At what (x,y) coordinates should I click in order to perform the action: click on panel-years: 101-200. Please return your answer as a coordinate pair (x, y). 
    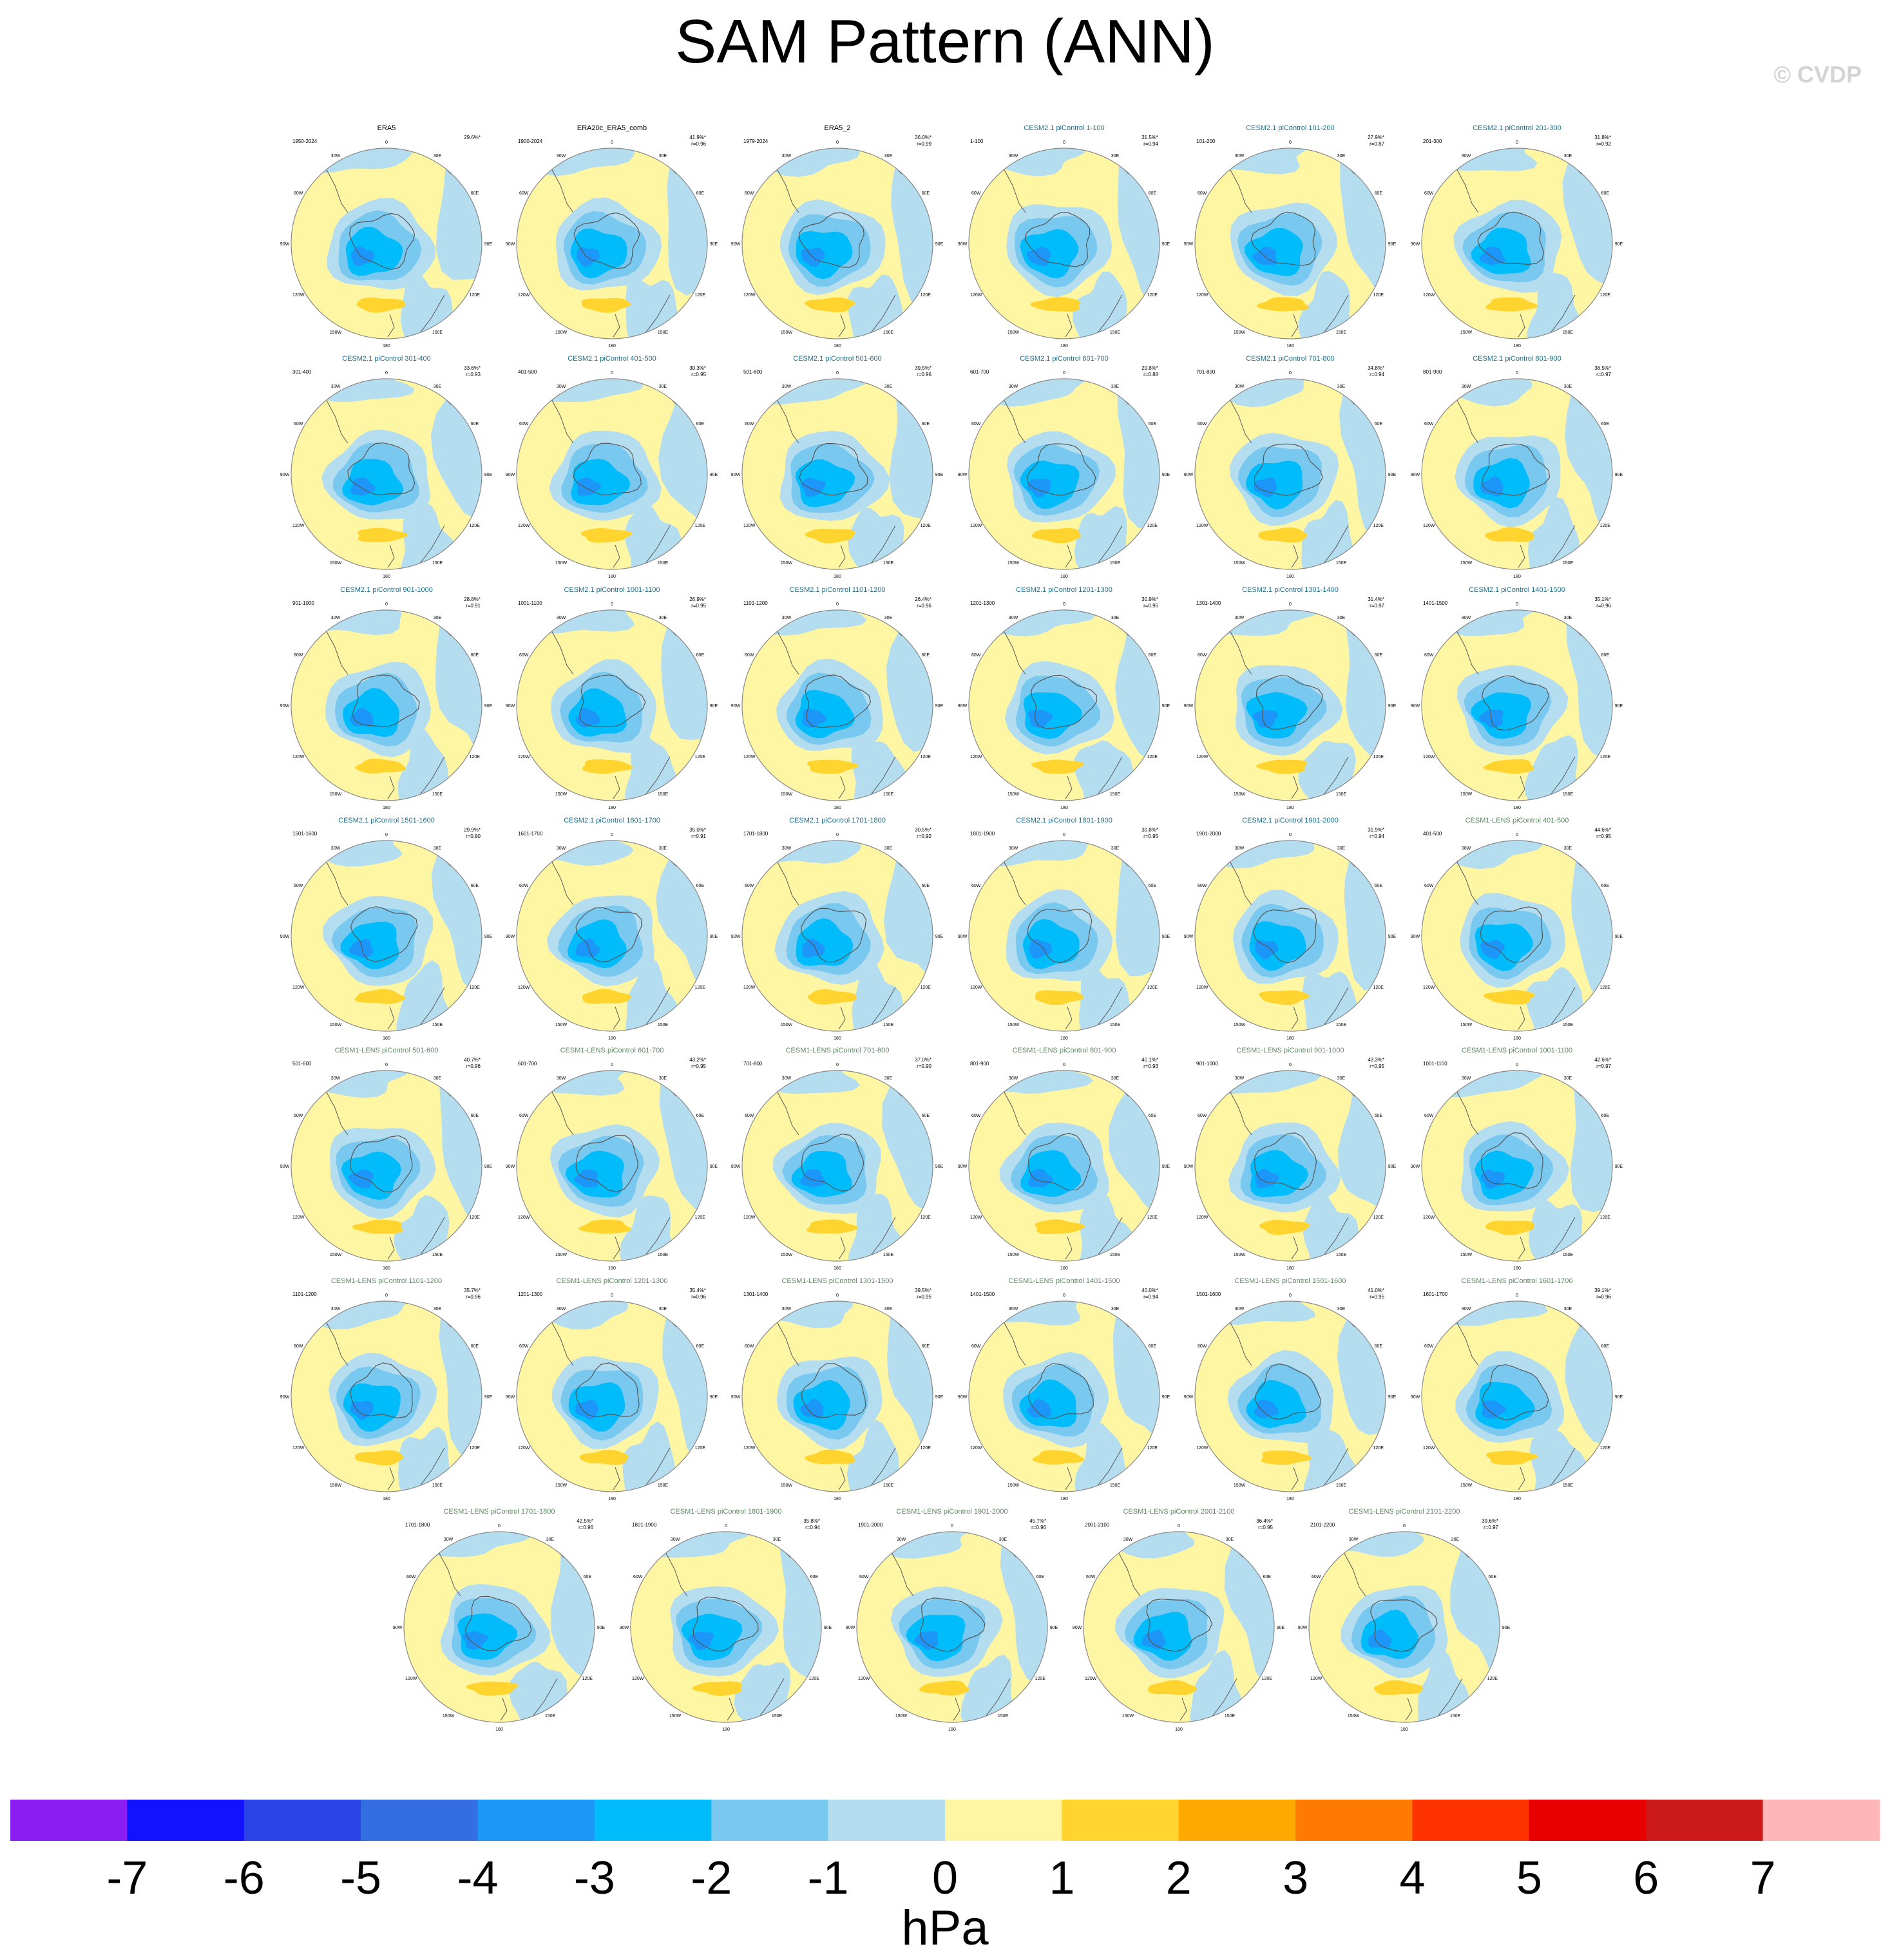
    Looking at the image, I should click on (1206, 141).